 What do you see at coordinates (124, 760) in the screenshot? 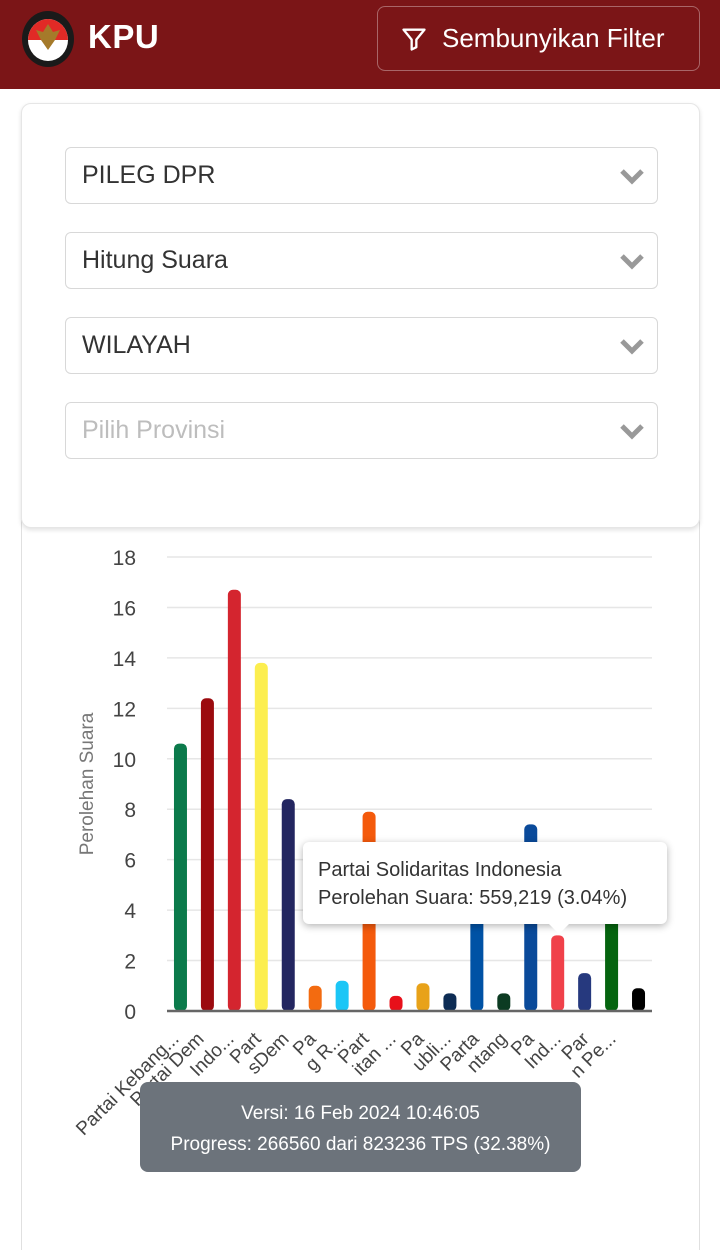
I see `y-tick-label: 10` at bounding box center [124, 760].